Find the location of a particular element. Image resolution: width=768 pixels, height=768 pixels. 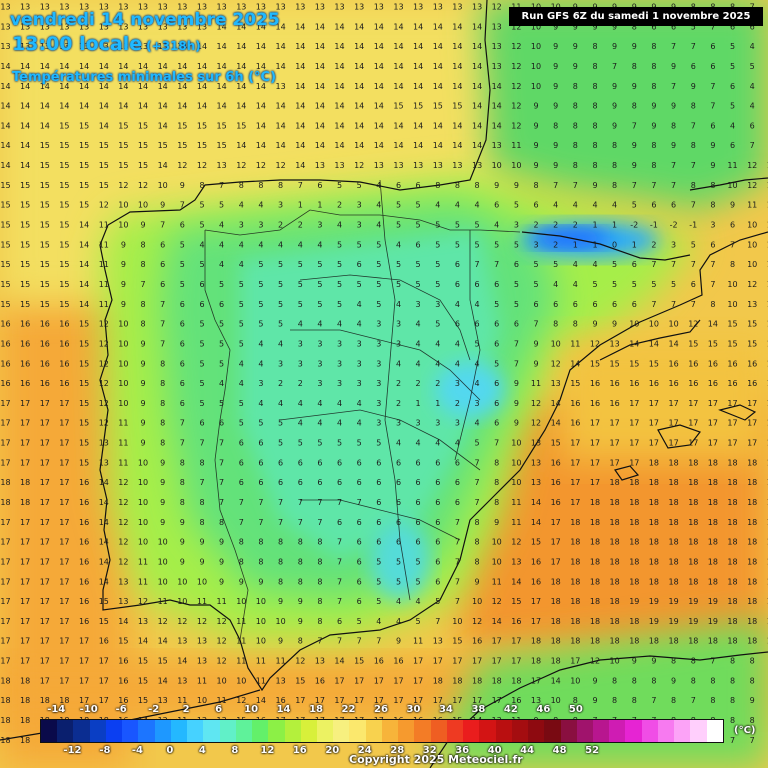

legend-label-bottom: 4 is located at coordinates (202, 750).